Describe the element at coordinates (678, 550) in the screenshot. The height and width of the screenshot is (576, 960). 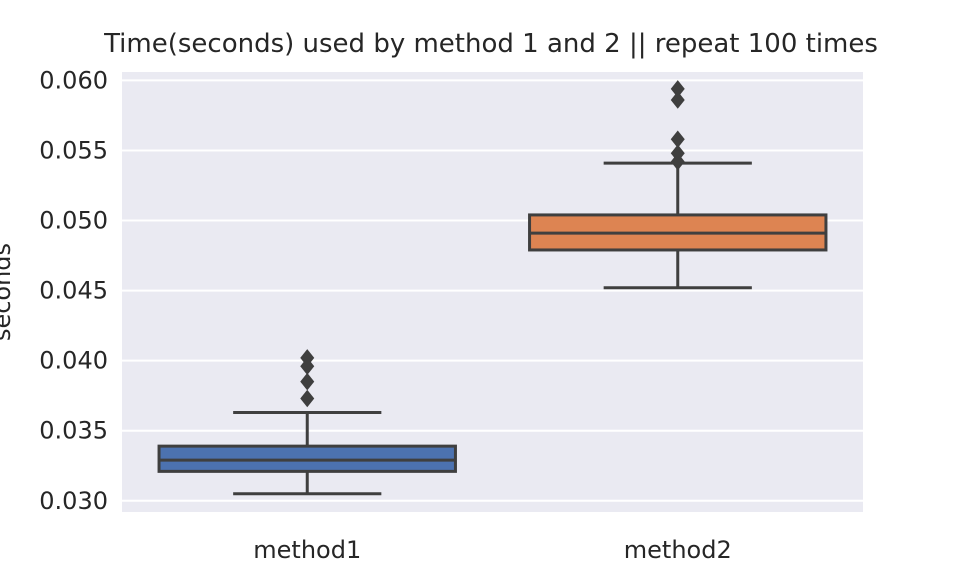
I see `x-tick-label: method2` at that location.